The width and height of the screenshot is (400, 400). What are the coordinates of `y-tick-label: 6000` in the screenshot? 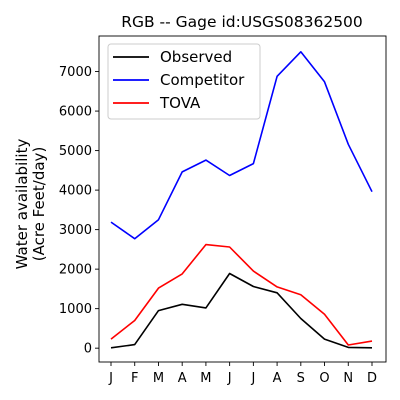 It's located at (75, 112).